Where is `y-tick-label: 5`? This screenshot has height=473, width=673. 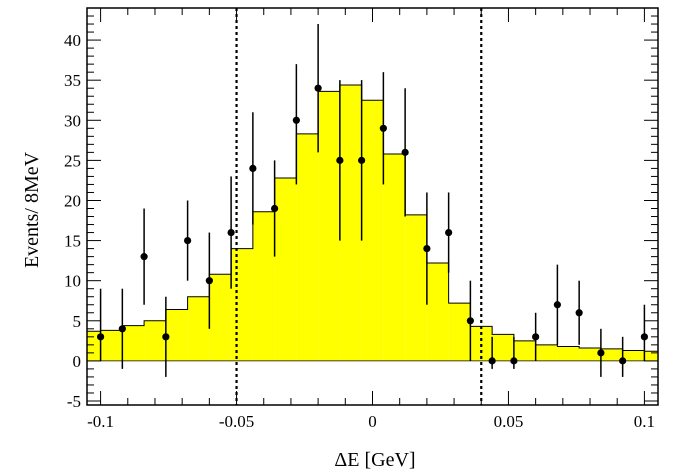
y-tick-label: 5 is located at coordinates (77, 321).